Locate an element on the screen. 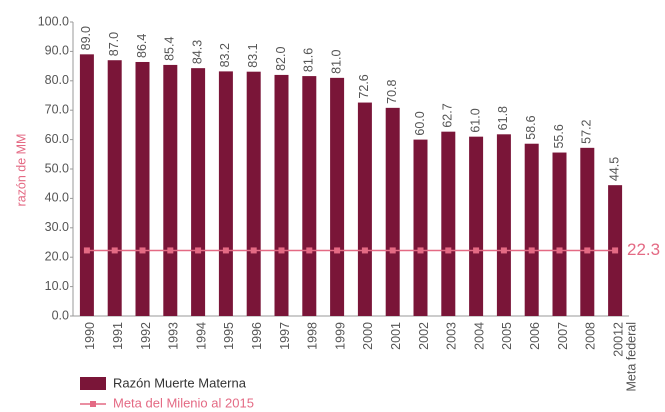  data-label: 86.4 is located at coordinates (142, 46).